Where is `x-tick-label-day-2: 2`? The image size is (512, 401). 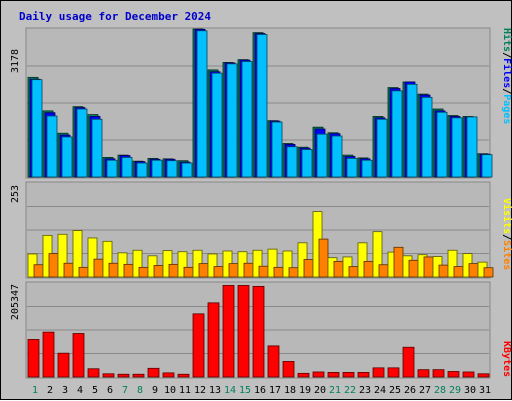
x-tick-label-day-2: 2 is located at coordinates (50, 390).